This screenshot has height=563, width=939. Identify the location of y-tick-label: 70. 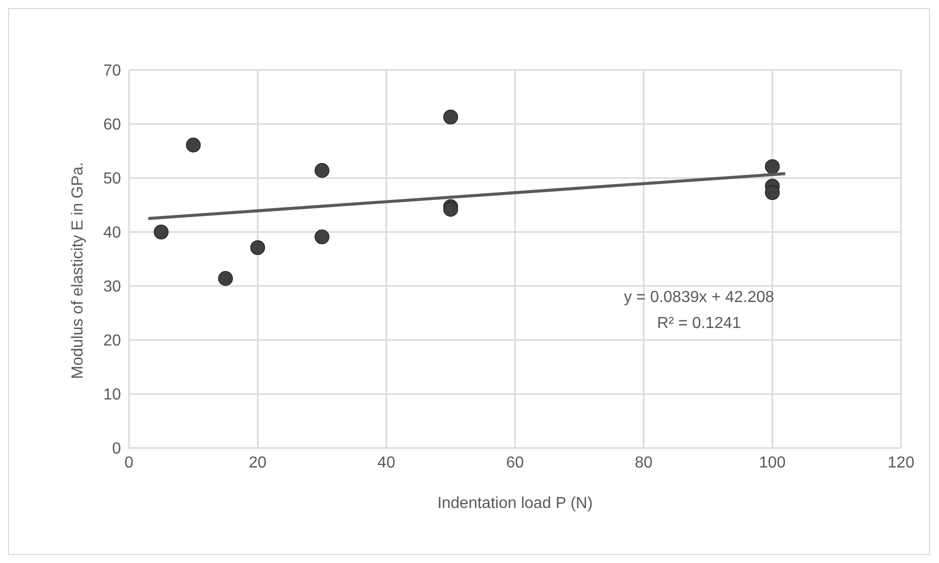
(112, 71).